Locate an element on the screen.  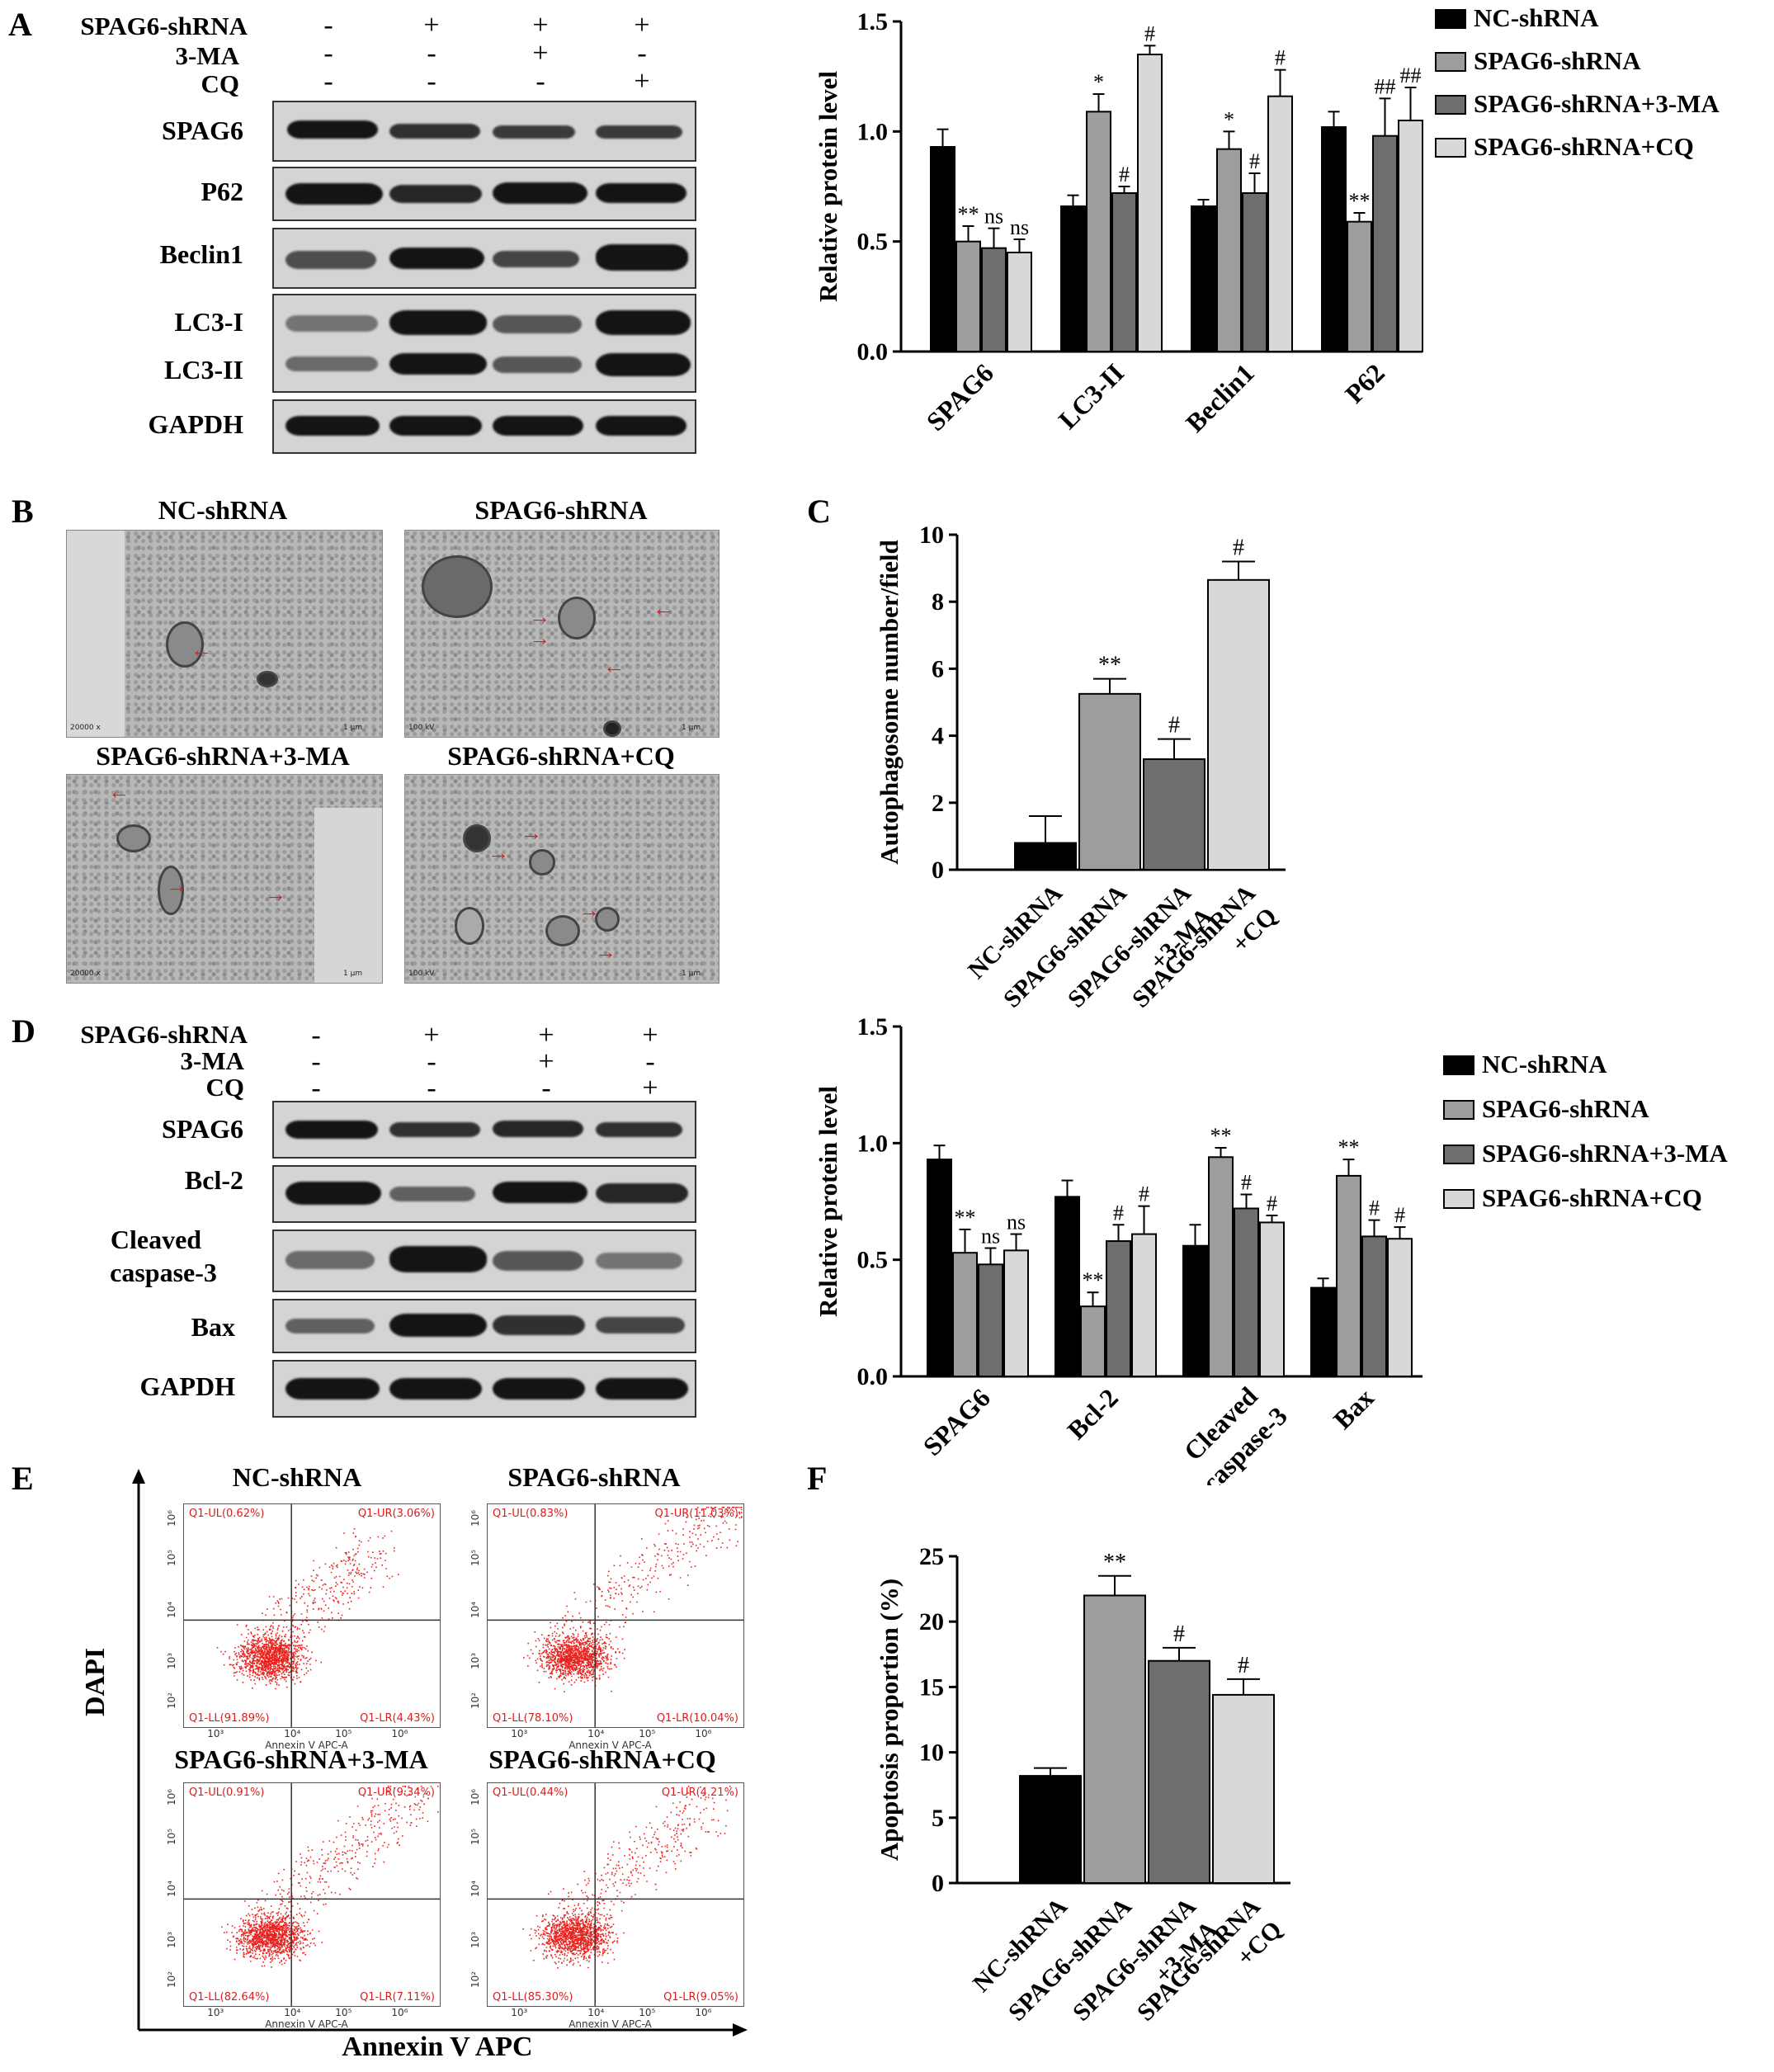
em-image-cq: → → → → 100 kV 1 μm is located at coordinates (562, 879).